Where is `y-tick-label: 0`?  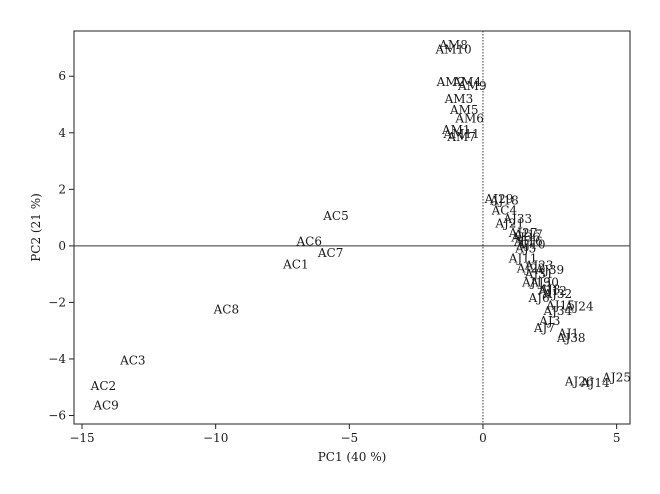
y-tick-label: 0 is located at coordinates (62, 246).